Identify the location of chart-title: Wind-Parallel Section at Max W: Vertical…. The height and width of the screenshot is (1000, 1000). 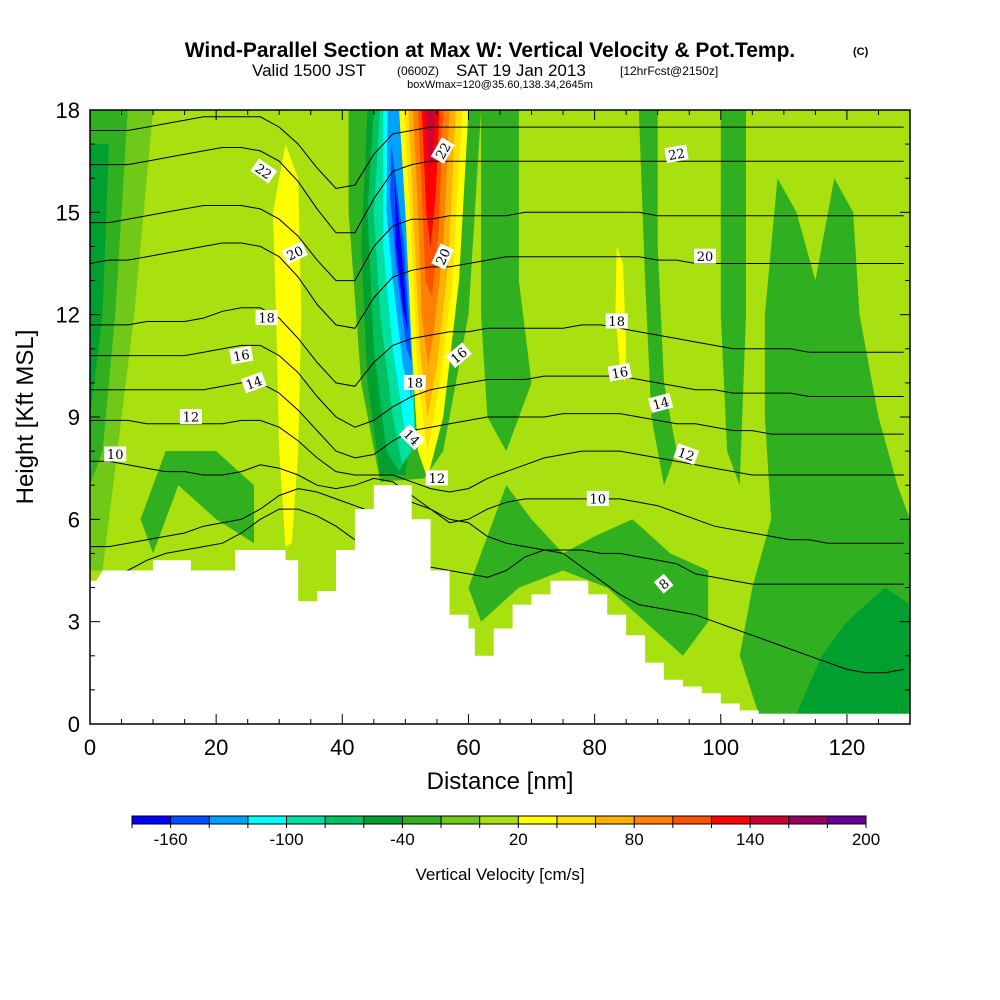
(490, 50).